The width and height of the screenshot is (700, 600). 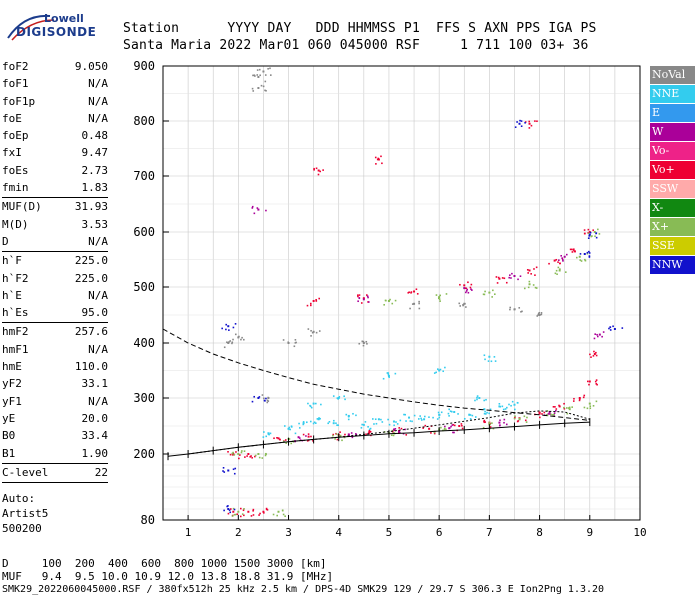 I want to click on legend-item: W, so click(x=672, y=132).